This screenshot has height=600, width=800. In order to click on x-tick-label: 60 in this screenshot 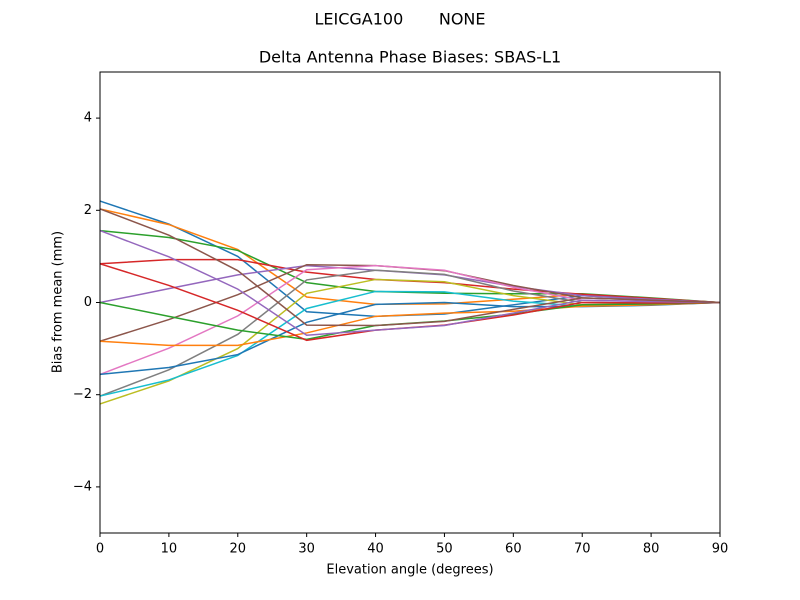, I will do `click(513, 549)`.